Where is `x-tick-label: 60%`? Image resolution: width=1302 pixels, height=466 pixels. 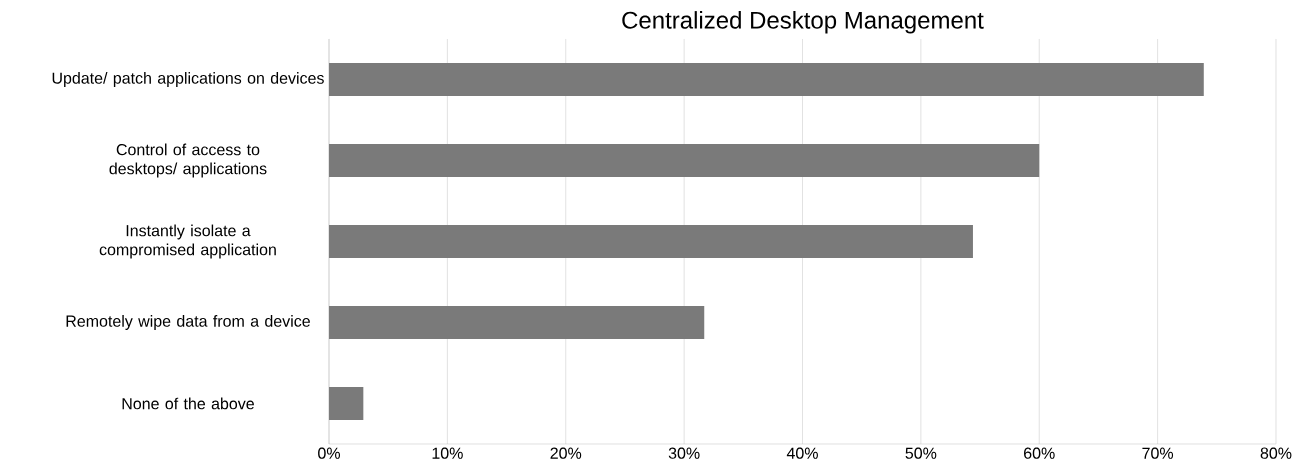
x-tick-label: 60% is located at coordinates (1039, 453).